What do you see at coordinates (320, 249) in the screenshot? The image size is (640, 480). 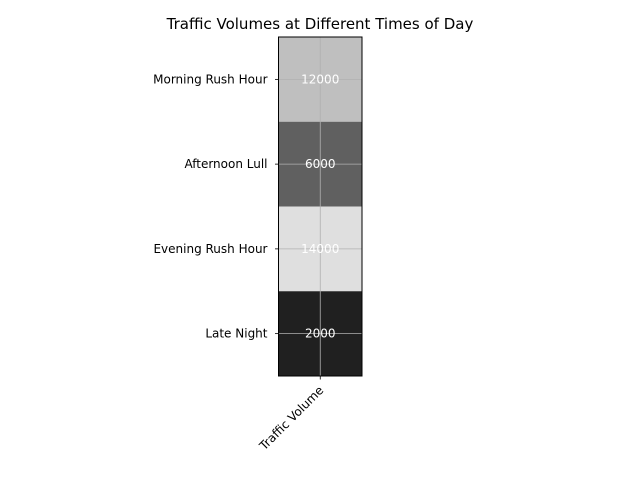 I see `cell-value-label: 14000` at bounding box center [320, 249].